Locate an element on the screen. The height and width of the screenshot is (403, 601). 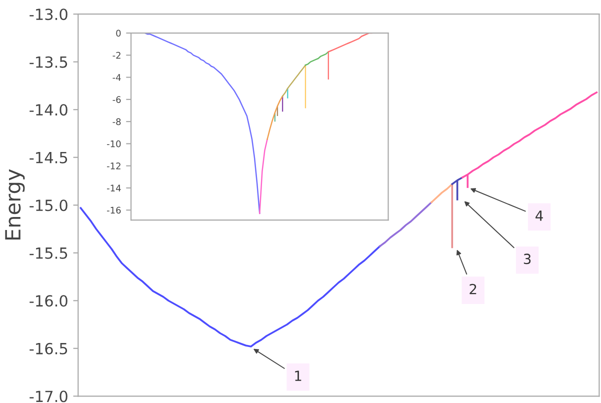
annotation: 1 is located at coordinates (298, 375).